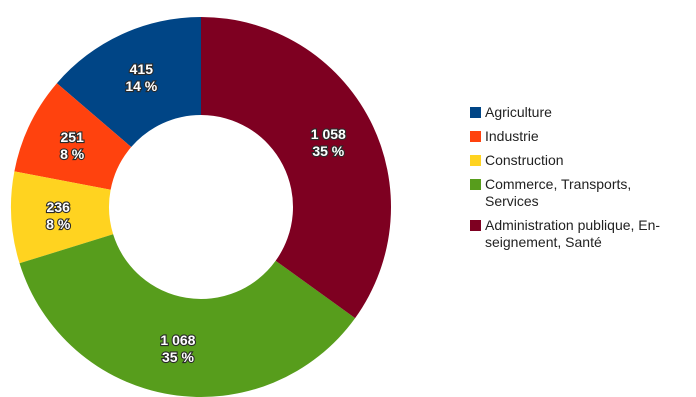  Describe the element at coordinates (177, 340) in the screenshot. I see `slice-value-label: 1 068` at that location.